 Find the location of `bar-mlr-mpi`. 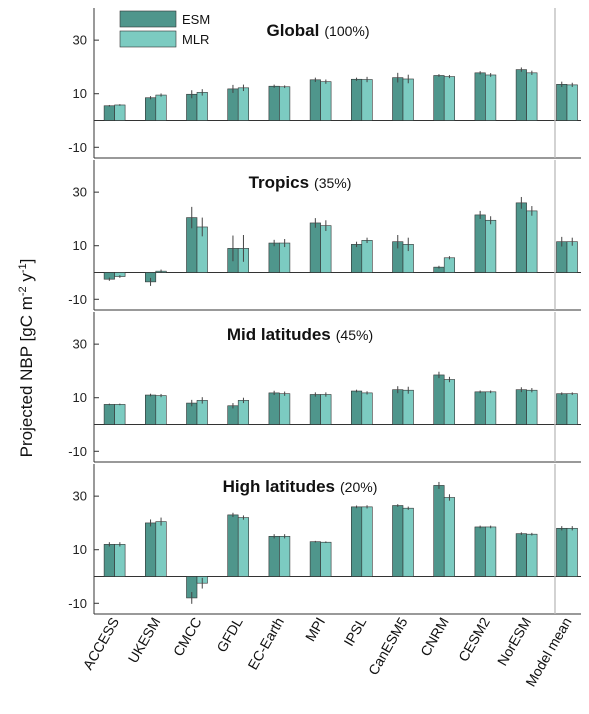

bar-mlr-mpi is located at coordinates (326, 559).